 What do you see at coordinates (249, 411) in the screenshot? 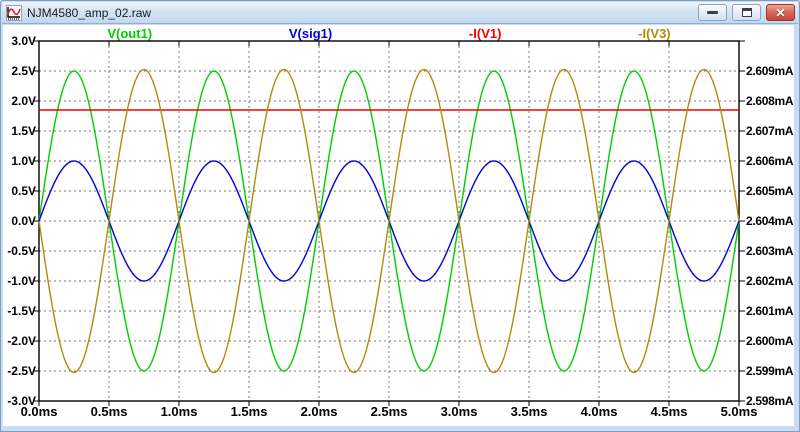
I see `x-tick-label: 1.5ms` at bounding box center [249, 411].